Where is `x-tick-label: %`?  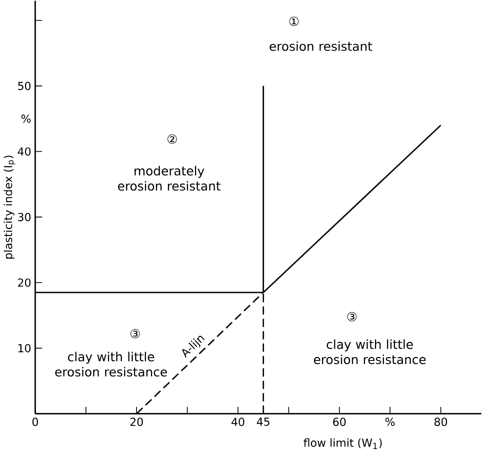
x-tick-label: % is located at coordinates (390, 422).